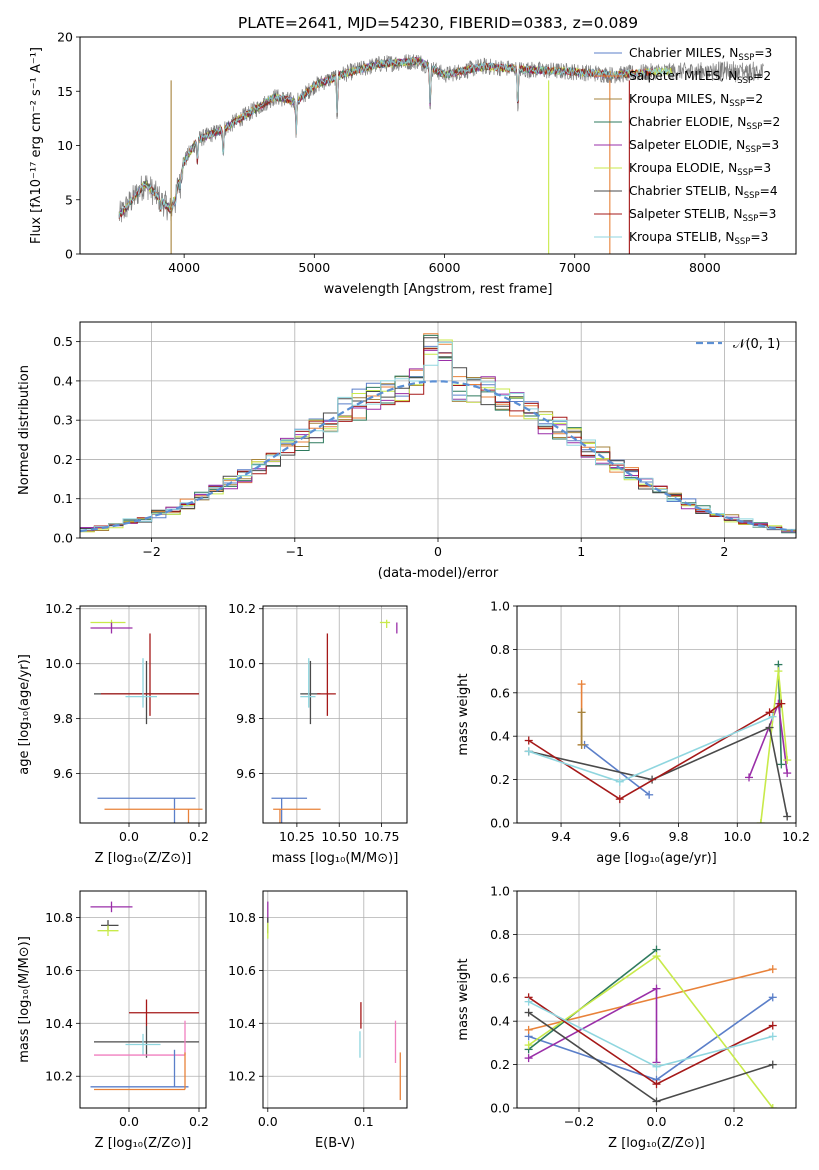 The height and width of the screenshot is (1170, 819). Describe the element at coordinates (704, 123) in the screenshot. I see `legend-entry: Chabrier ELODIE, NSSP=2` at that location.